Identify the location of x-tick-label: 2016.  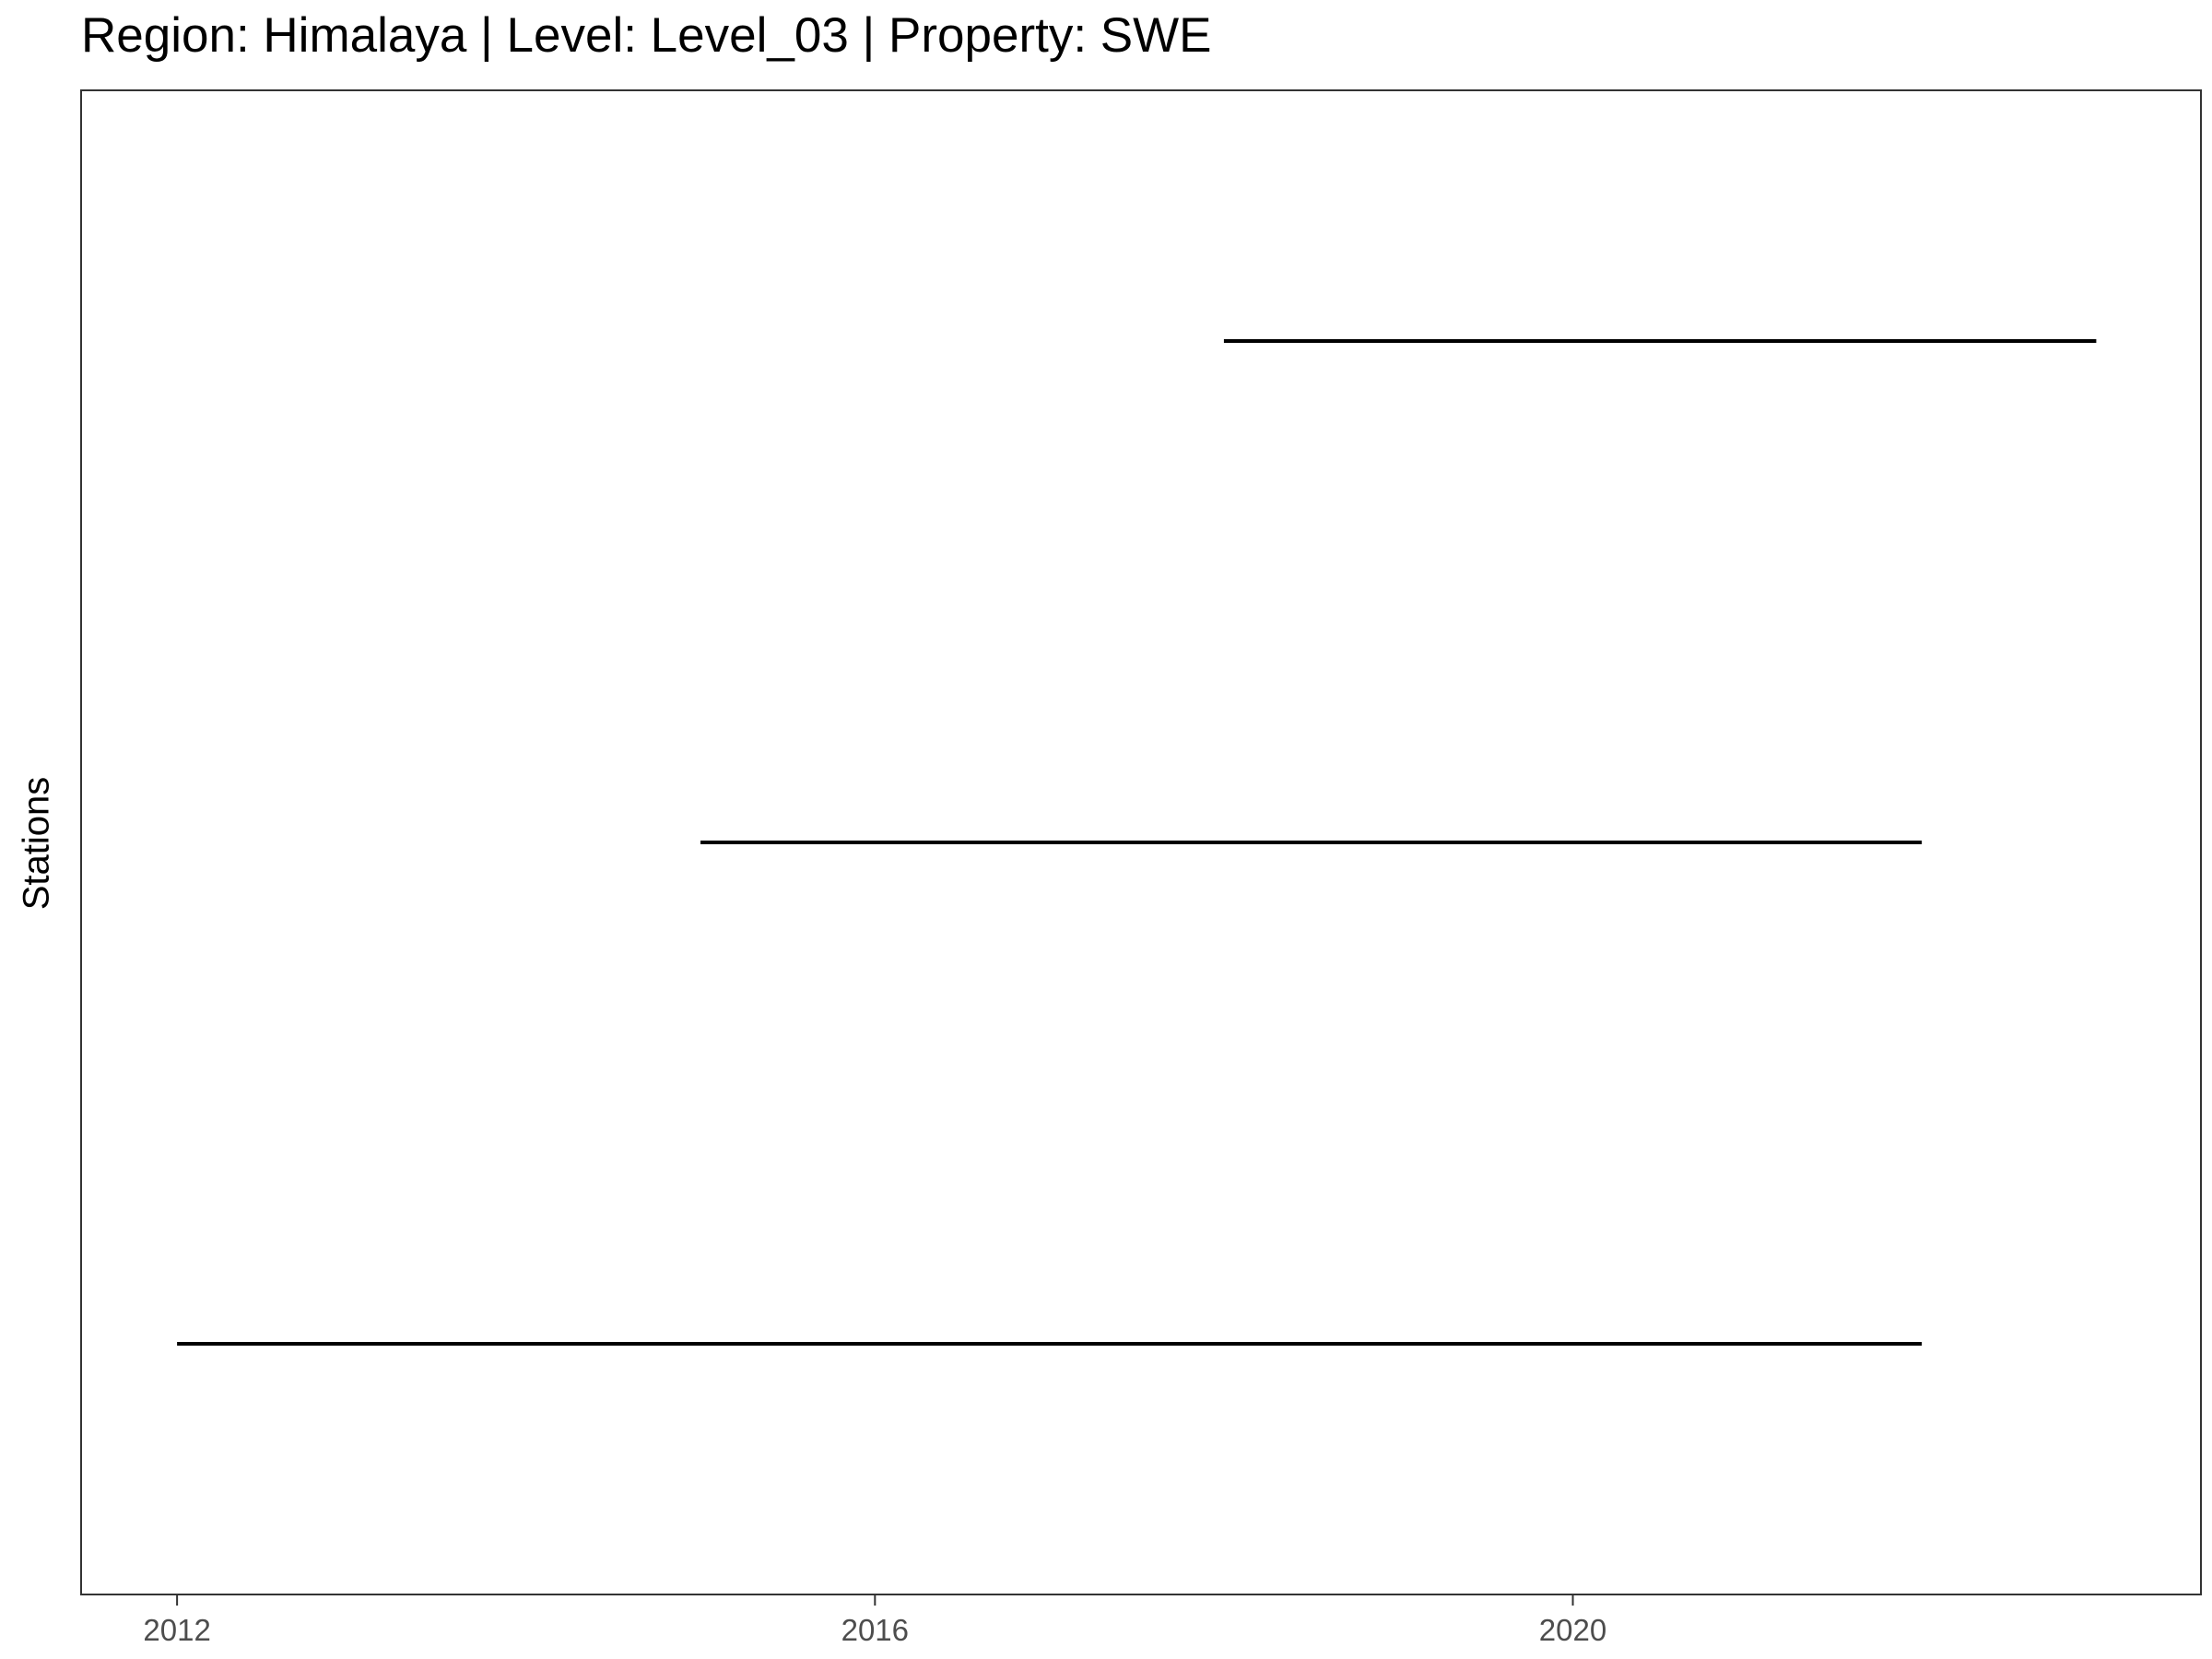
(875, 1630).